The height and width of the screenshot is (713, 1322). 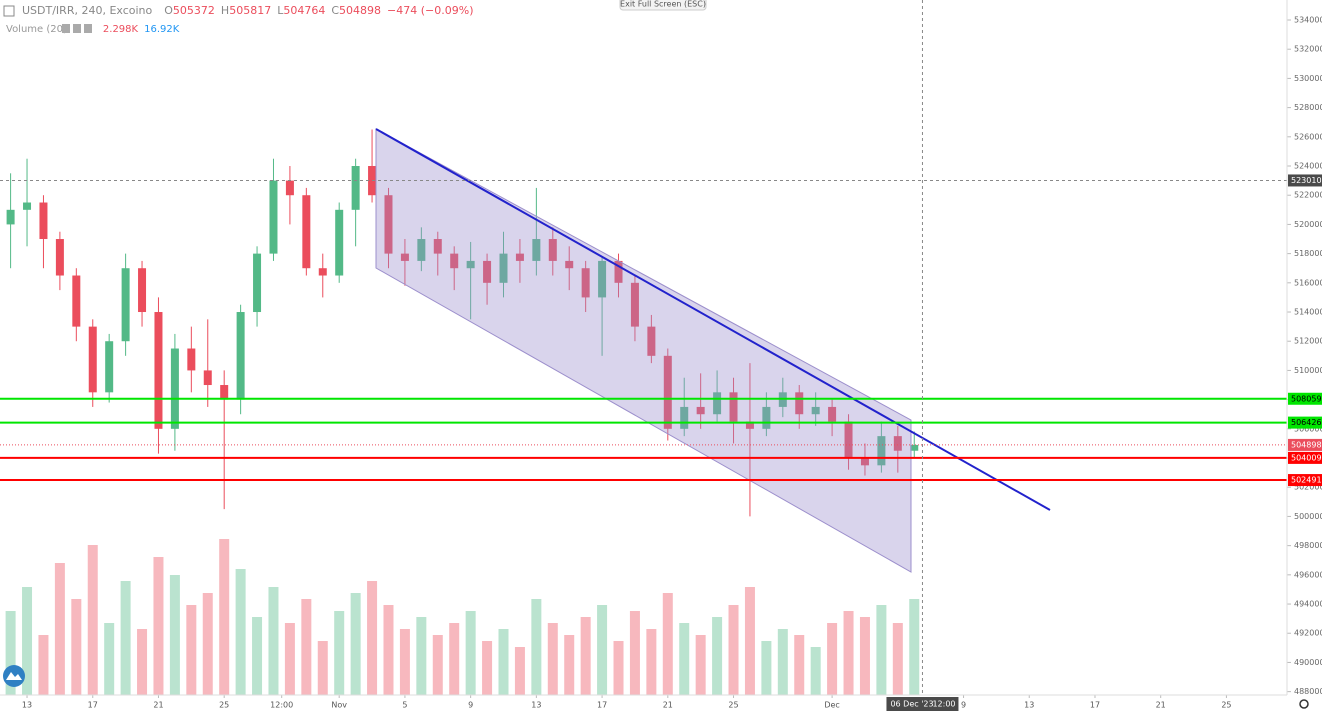 What do you see at coordinates (88, 28) in the screenshot?
I see `close-icon` at bounding box center [88, 28].